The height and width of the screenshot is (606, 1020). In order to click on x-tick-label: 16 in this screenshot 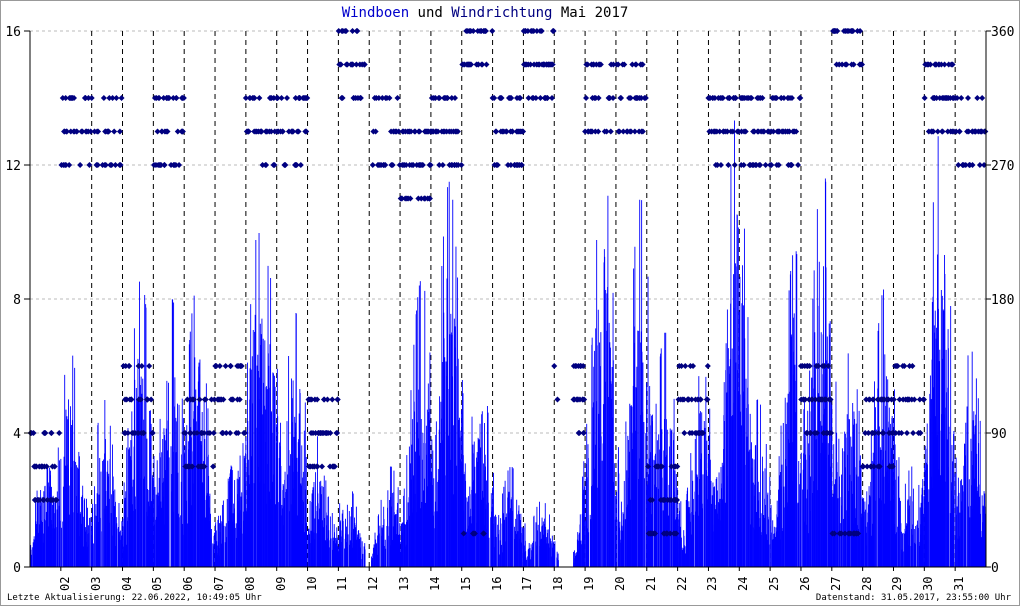, I will do `click(496, 584)`.